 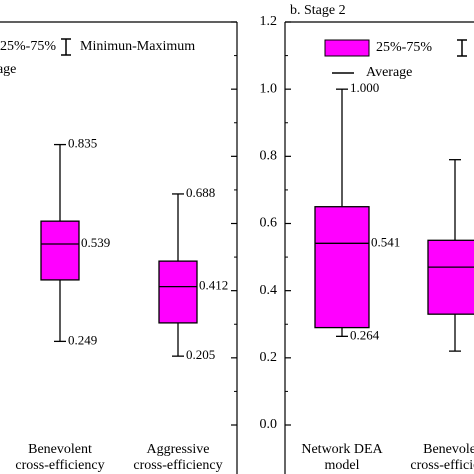 I want to click on x-tick-label: Aggressive, so click(x=178, y=449).